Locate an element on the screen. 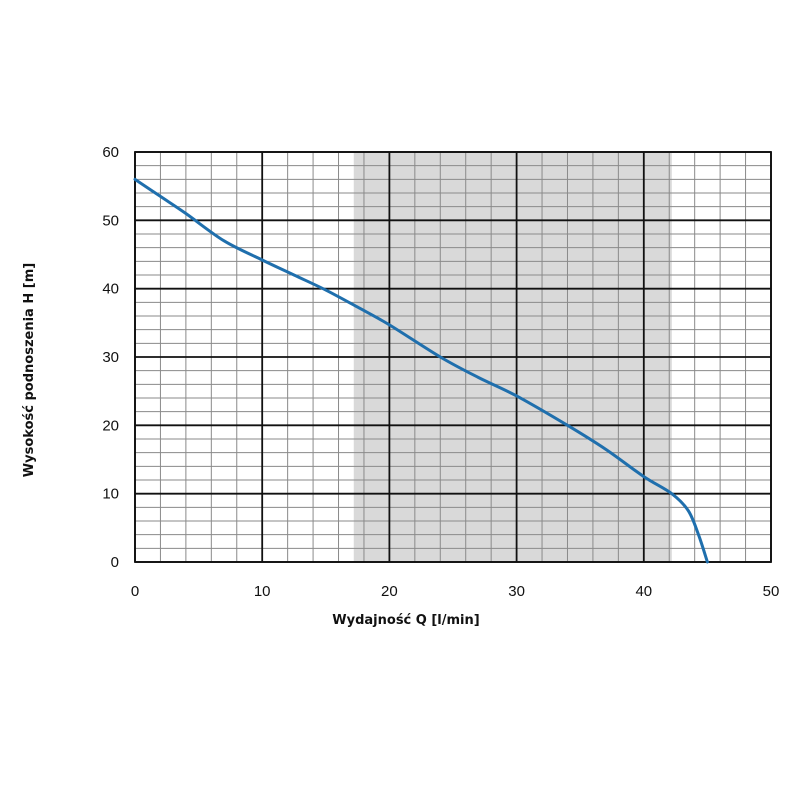 This screenshot has height=800, width=800. x-tick-labels: 0 10 20 30 40 50 is located at coordinates (455, 591).